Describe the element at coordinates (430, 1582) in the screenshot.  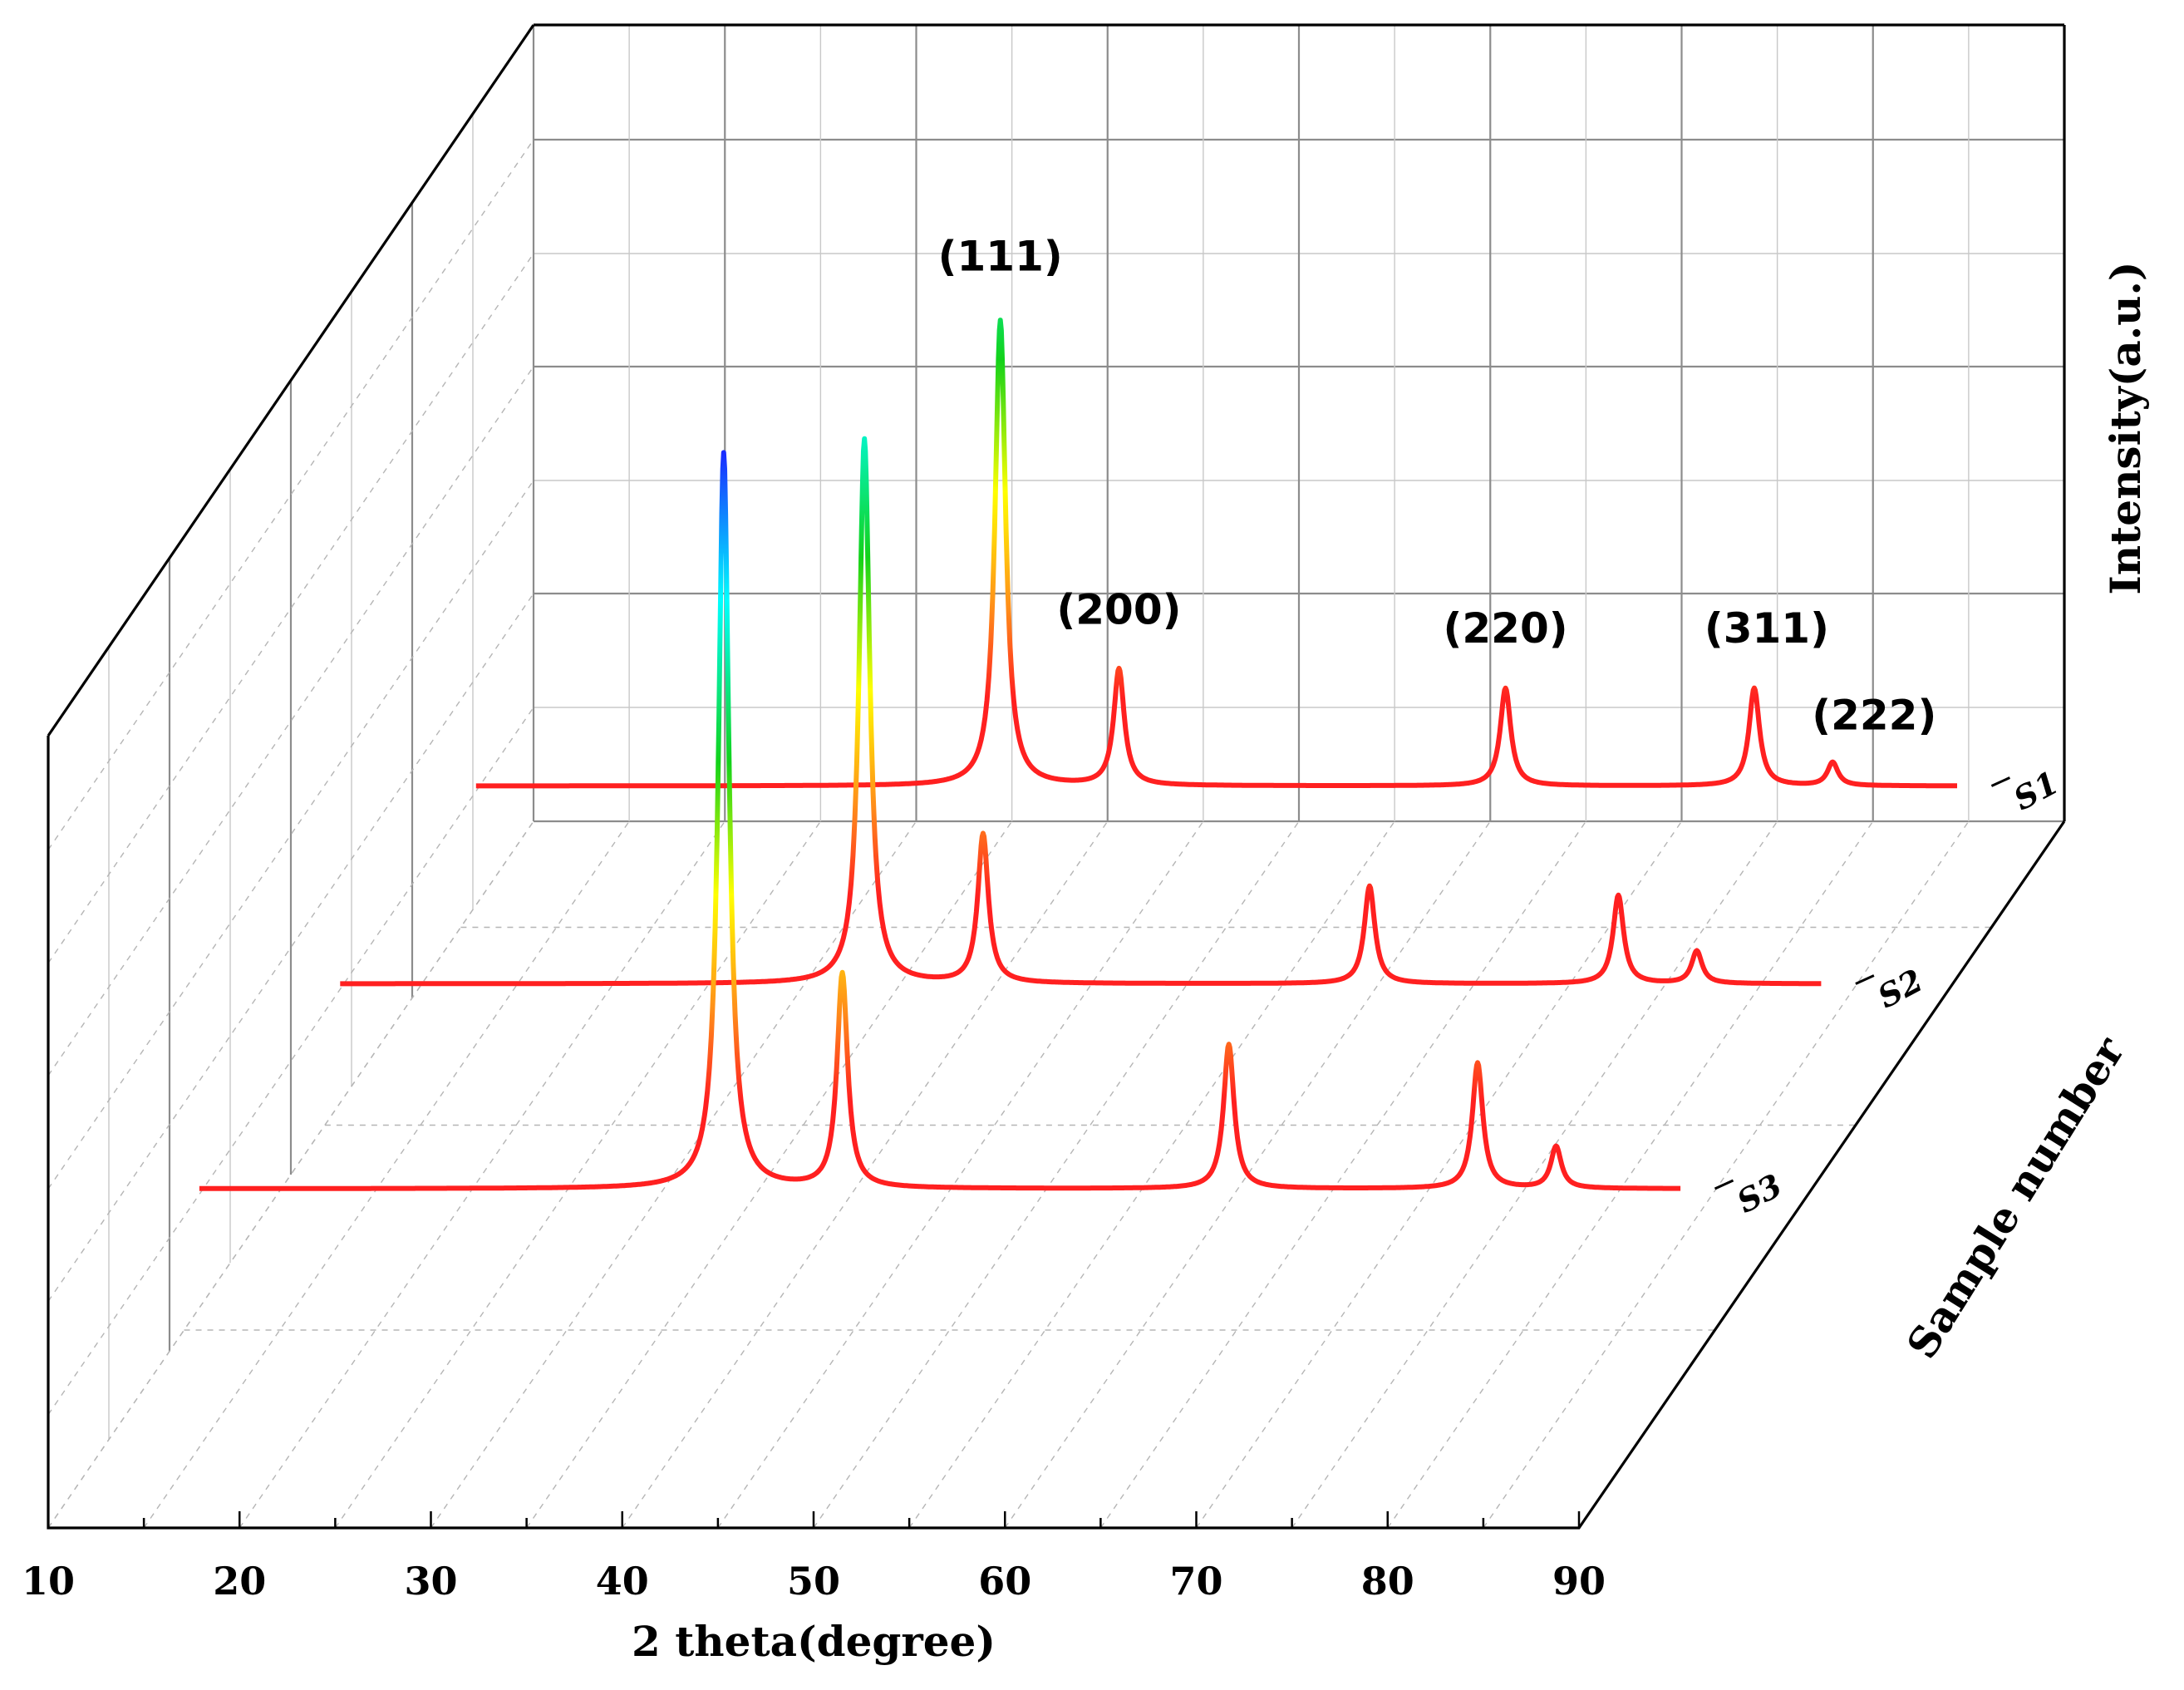
I see `x-tick-label: 30` at that location.